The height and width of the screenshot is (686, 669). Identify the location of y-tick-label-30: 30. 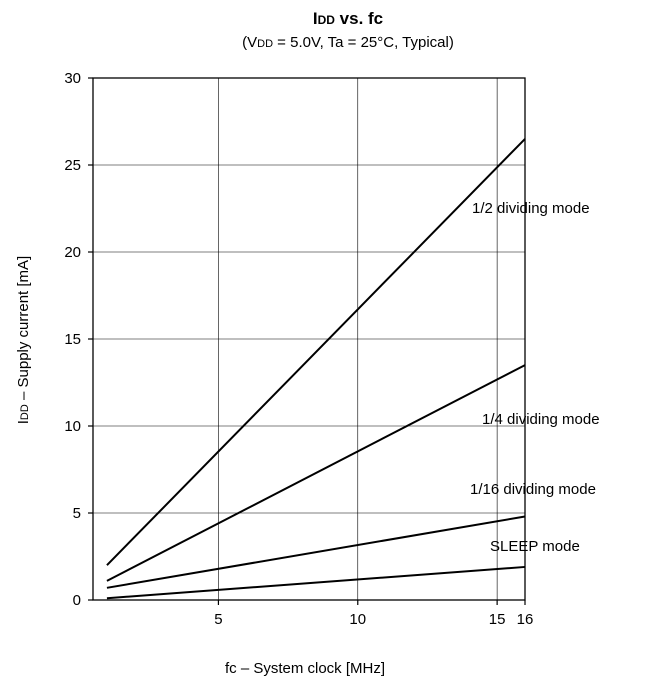
(72, 78).